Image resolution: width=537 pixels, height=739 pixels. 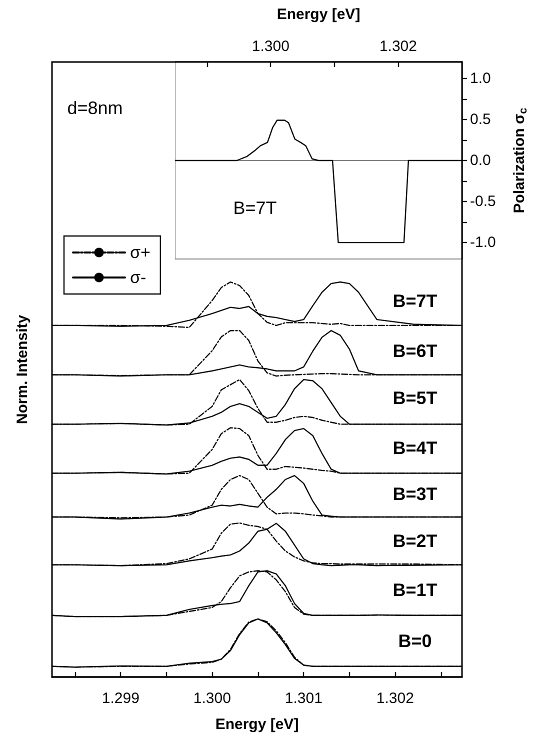 I want to click on legend-label: σ-, so click(x=138, y=277).